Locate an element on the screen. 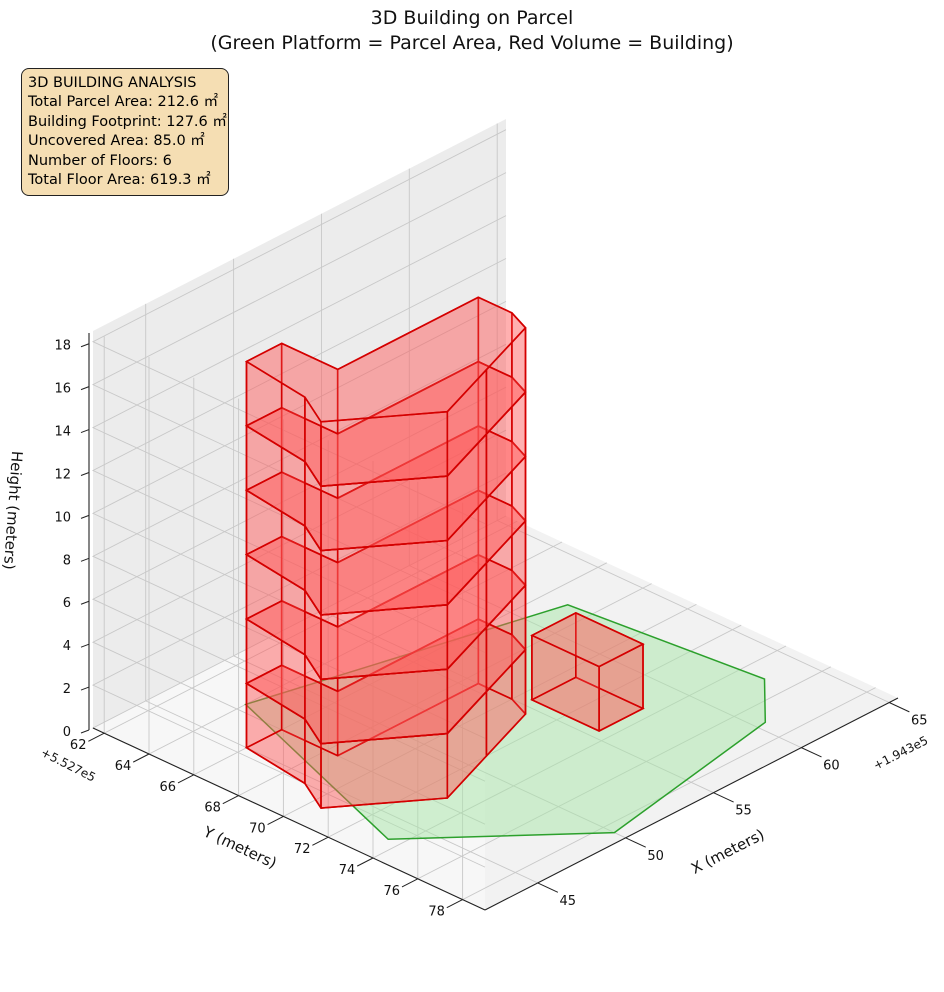 Image resolution: width=944 pixels, height=992 pixels. chart-title: 3D Building on Parcel is located at coordinates (472, 18).